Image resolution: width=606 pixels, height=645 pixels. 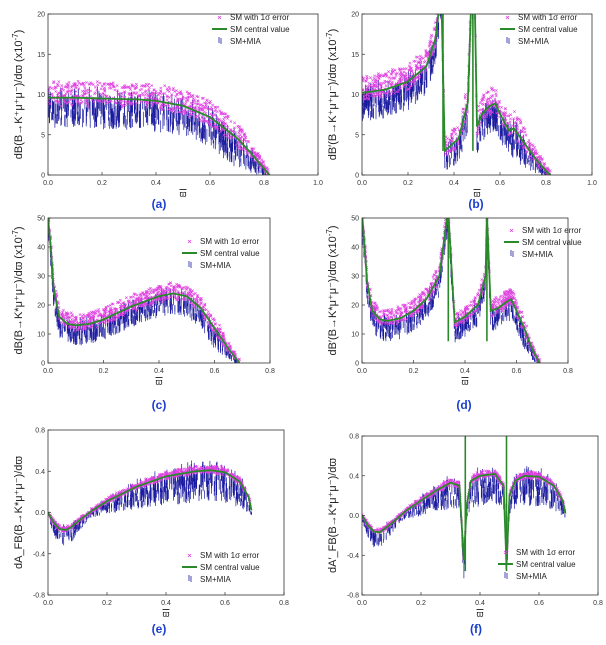 I want to click on x-axis-label: ϖ, so click(x=182, y=194).